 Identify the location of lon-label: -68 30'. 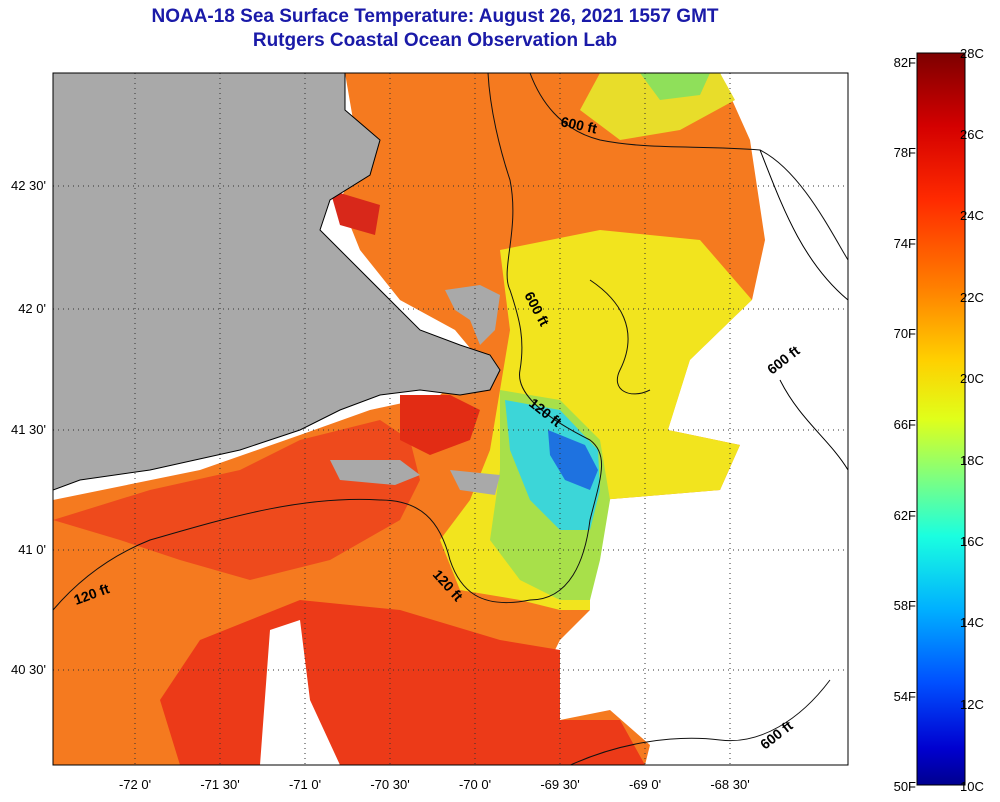
(730, 784).